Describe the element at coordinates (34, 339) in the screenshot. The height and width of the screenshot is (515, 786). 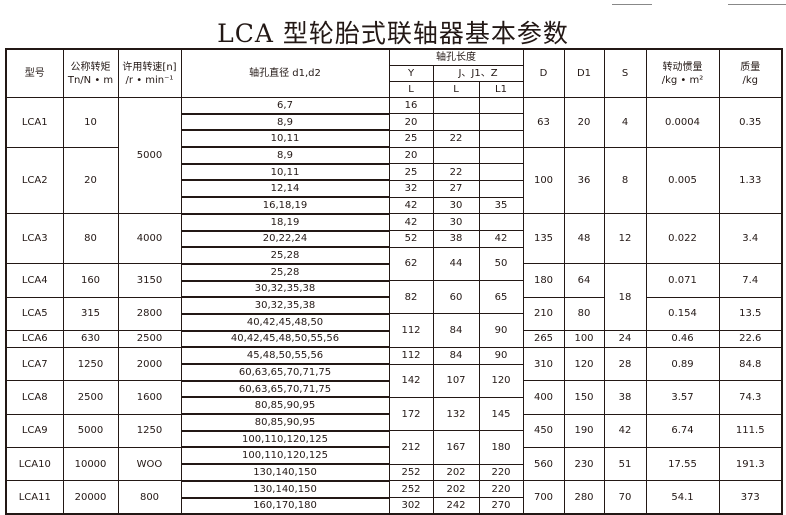
I see `model-cell: LCA6` at that location.